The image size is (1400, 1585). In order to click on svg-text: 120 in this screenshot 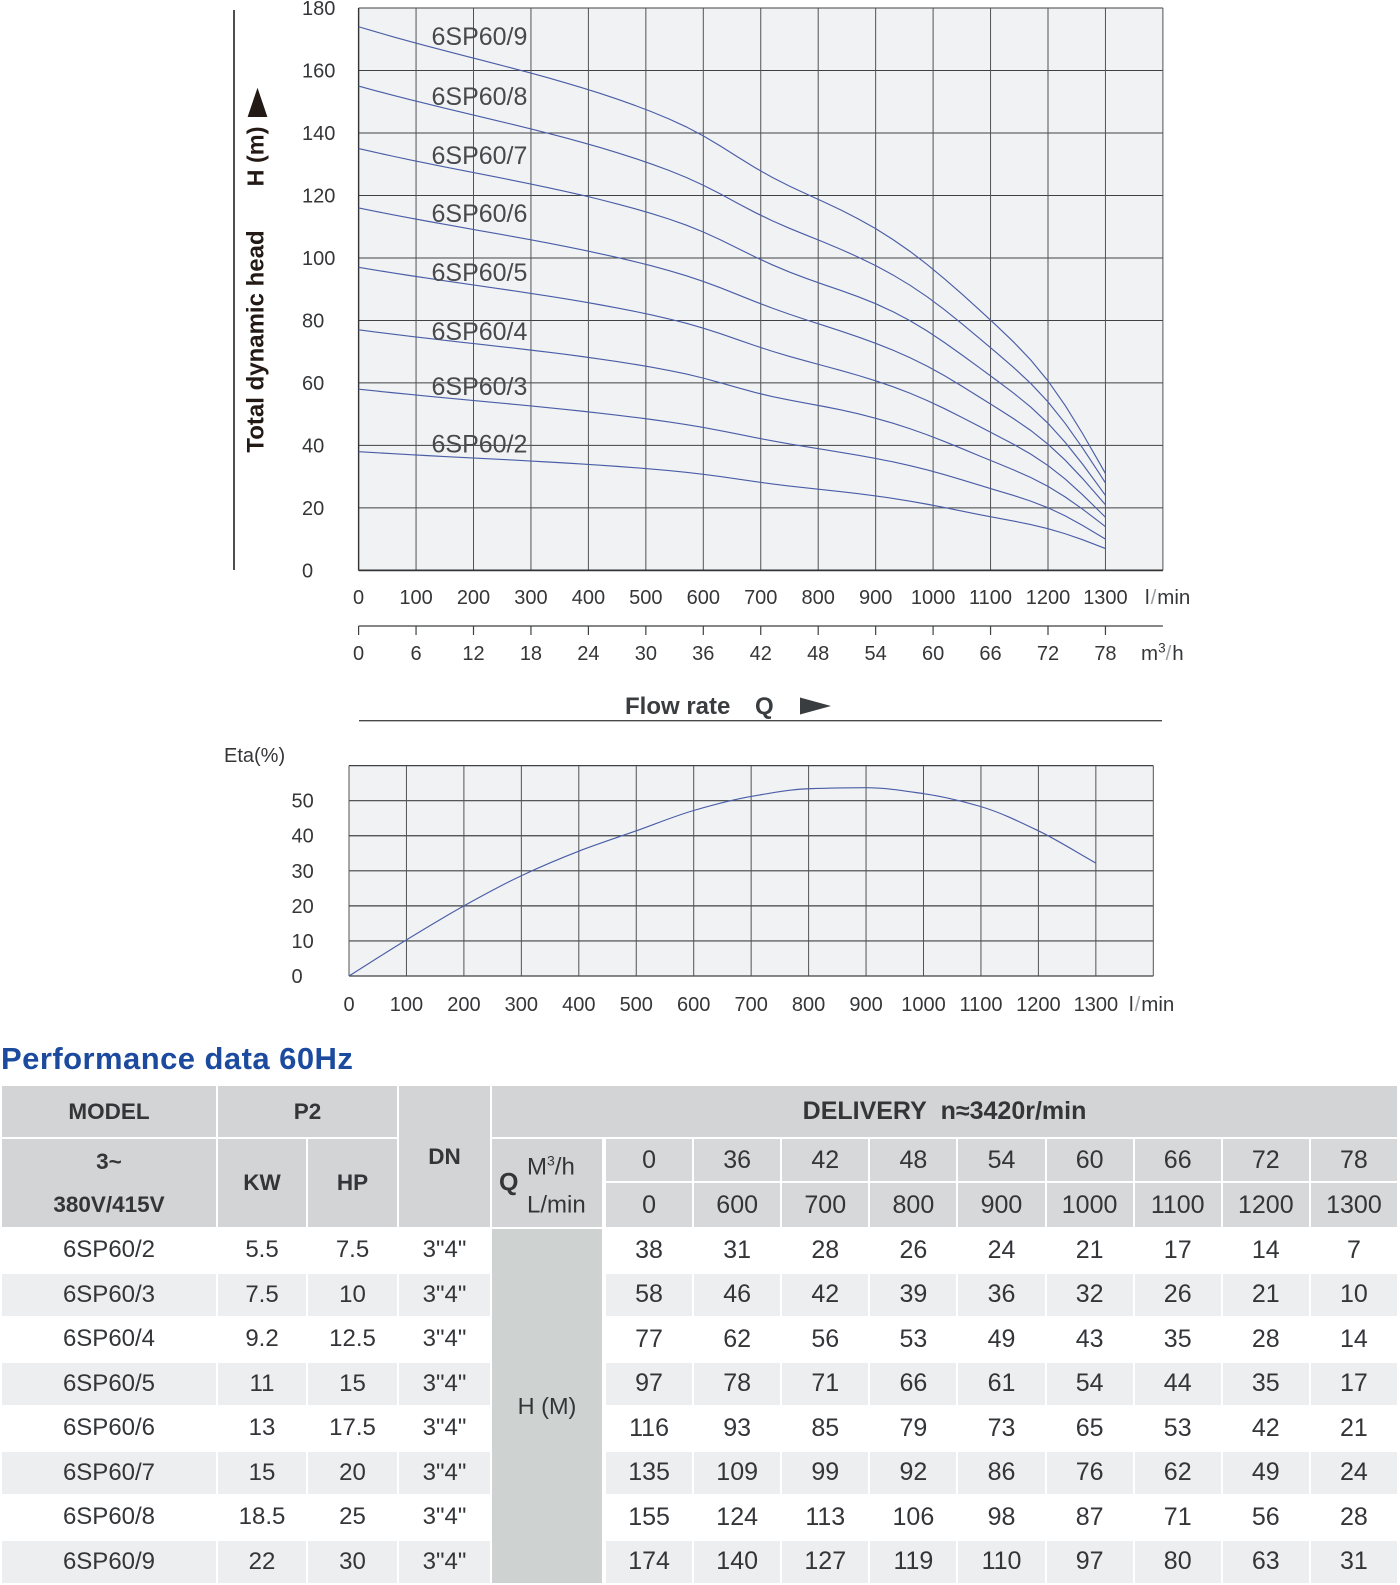, I will do `click(318, 196)`.